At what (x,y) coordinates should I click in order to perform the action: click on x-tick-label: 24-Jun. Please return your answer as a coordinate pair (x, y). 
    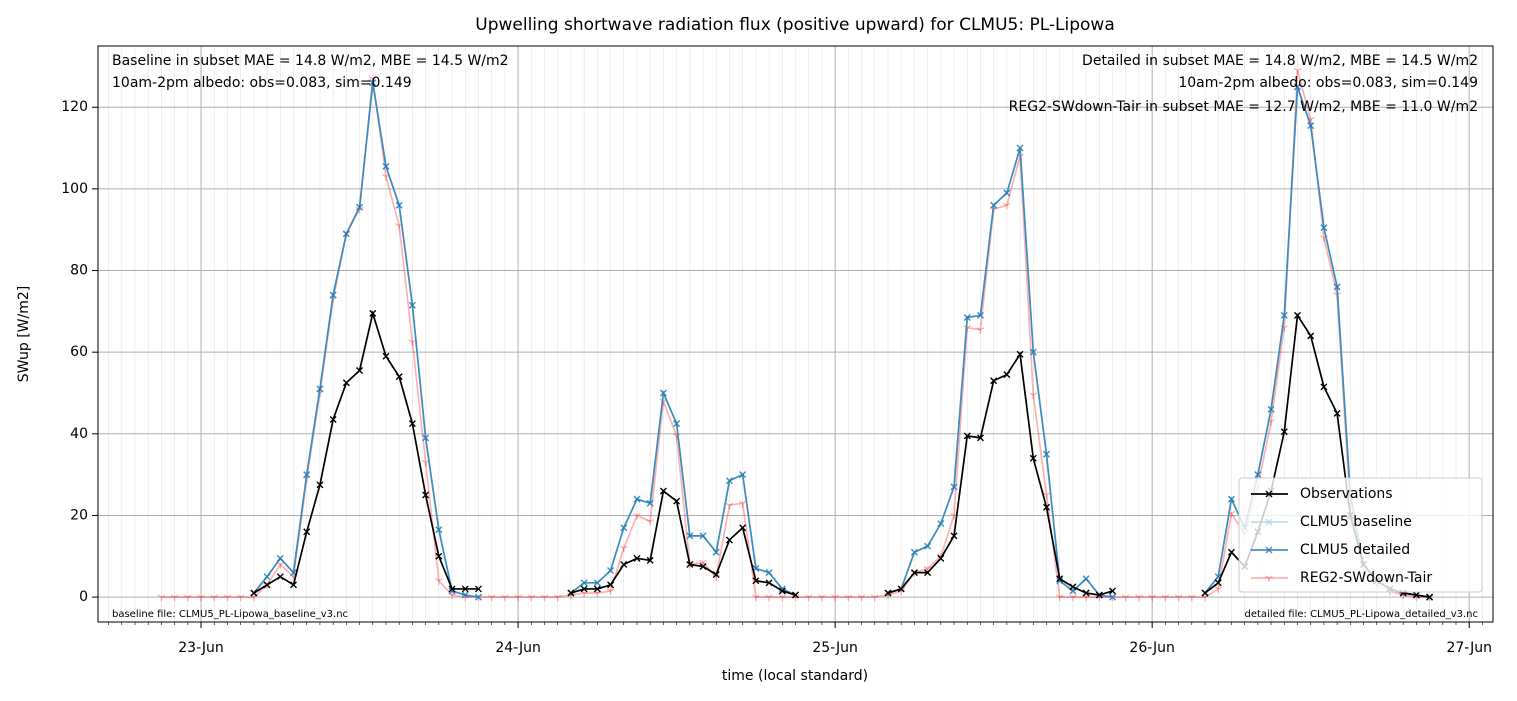
    Looking at the image, I should click on (518, 648).